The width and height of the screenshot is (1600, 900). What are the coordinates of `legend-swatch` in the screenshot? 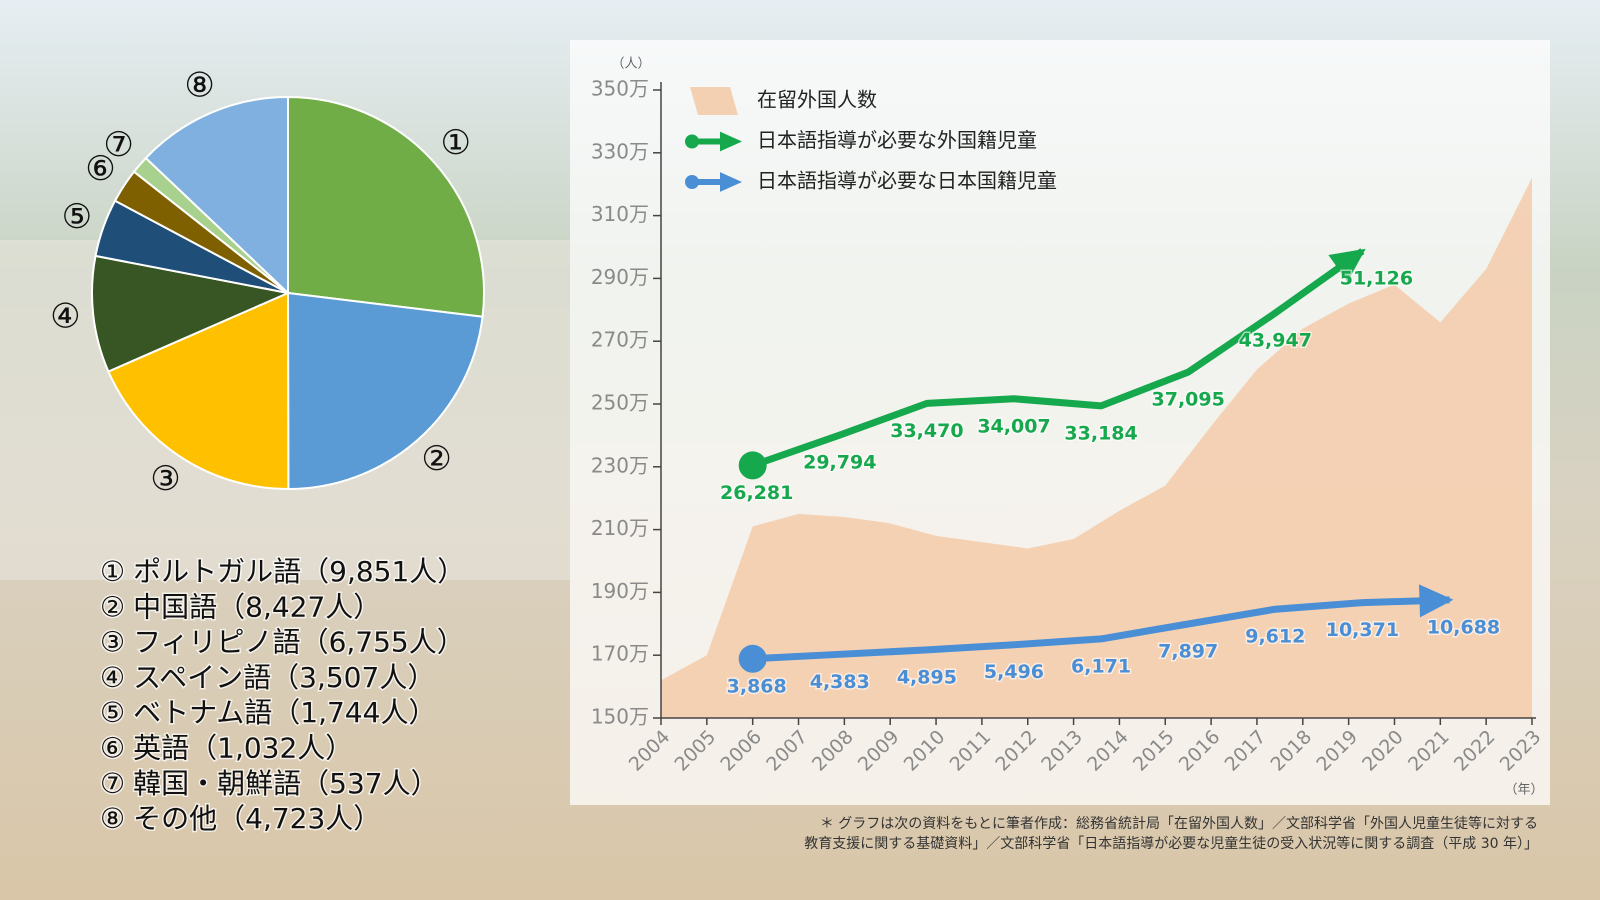 It's located at (714, 101).